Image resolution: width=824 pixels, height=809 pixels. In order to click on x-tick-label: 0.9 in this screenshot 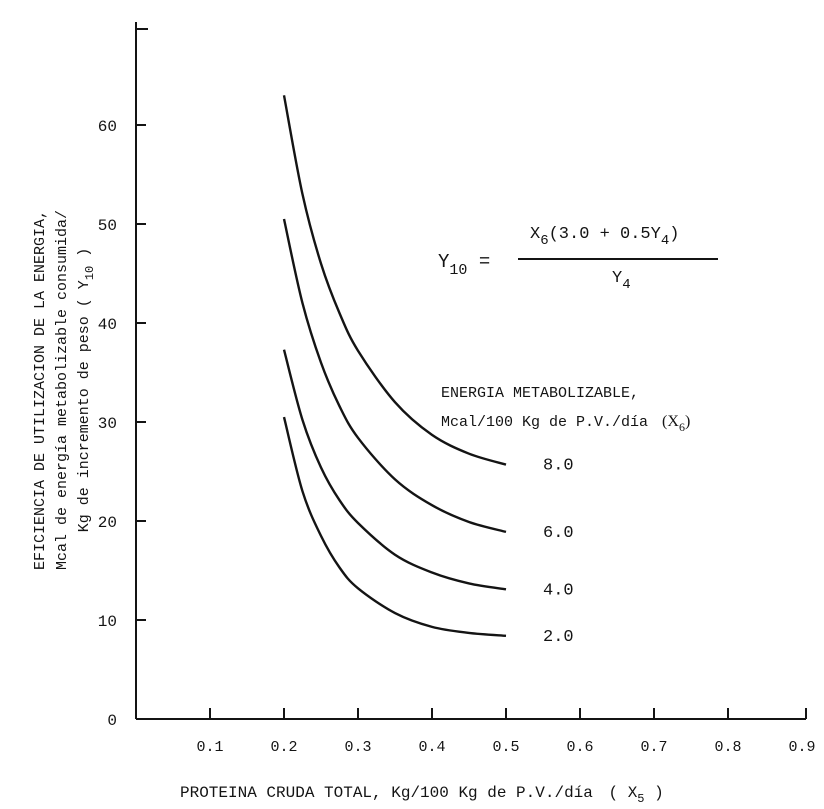, I will do `click(801, 747)`.